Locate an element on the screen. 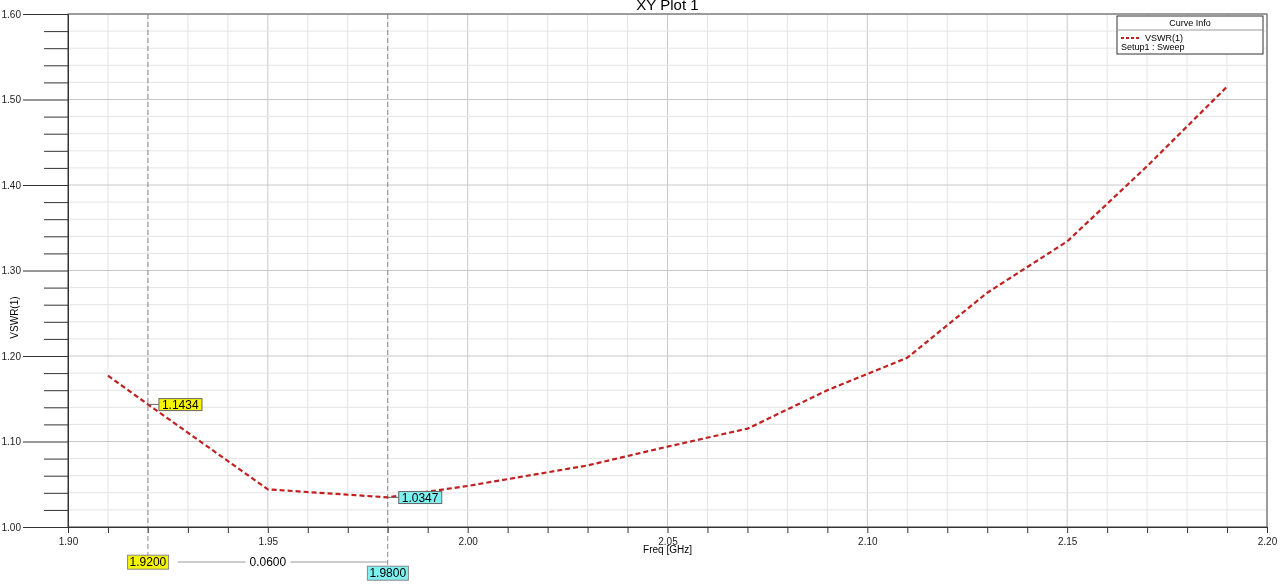 This screenshot has height=584, width=1280. text: 0.0600 is located at coordinates (268, 562).